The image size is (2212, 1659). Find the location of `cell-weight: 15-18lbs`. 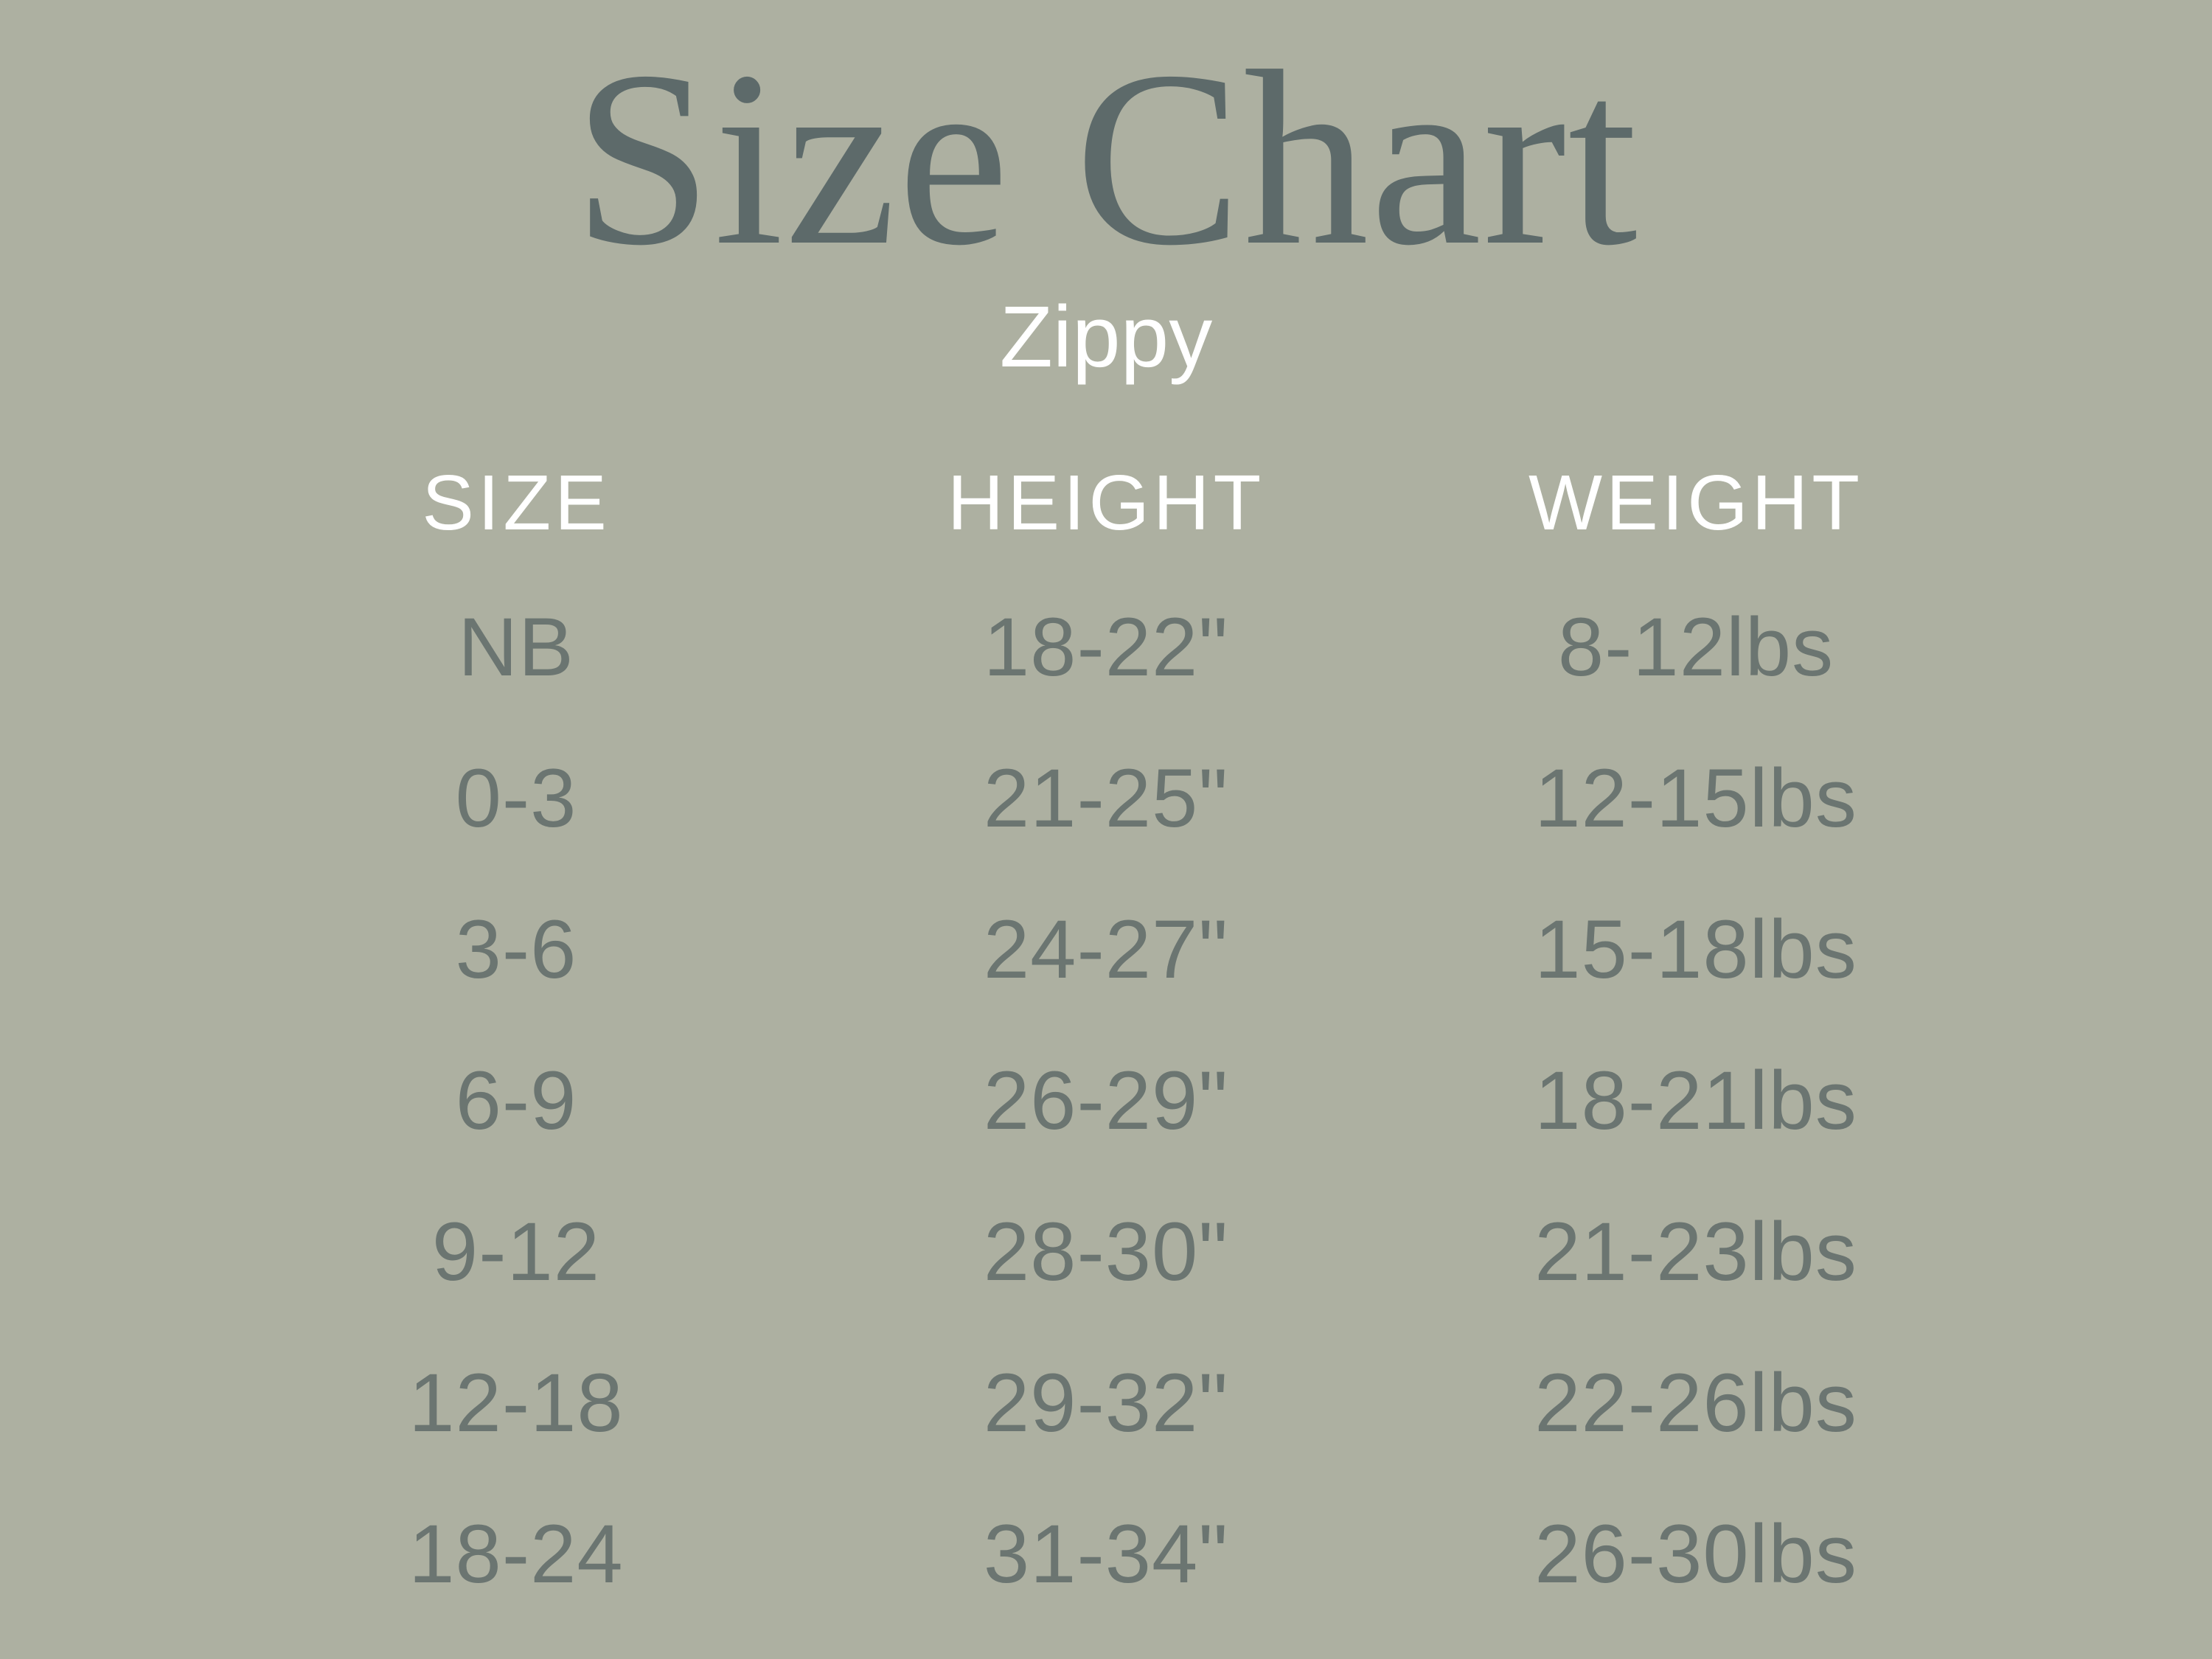

cell-weight: 15-18lbs is located at coordinates (1695, 949).